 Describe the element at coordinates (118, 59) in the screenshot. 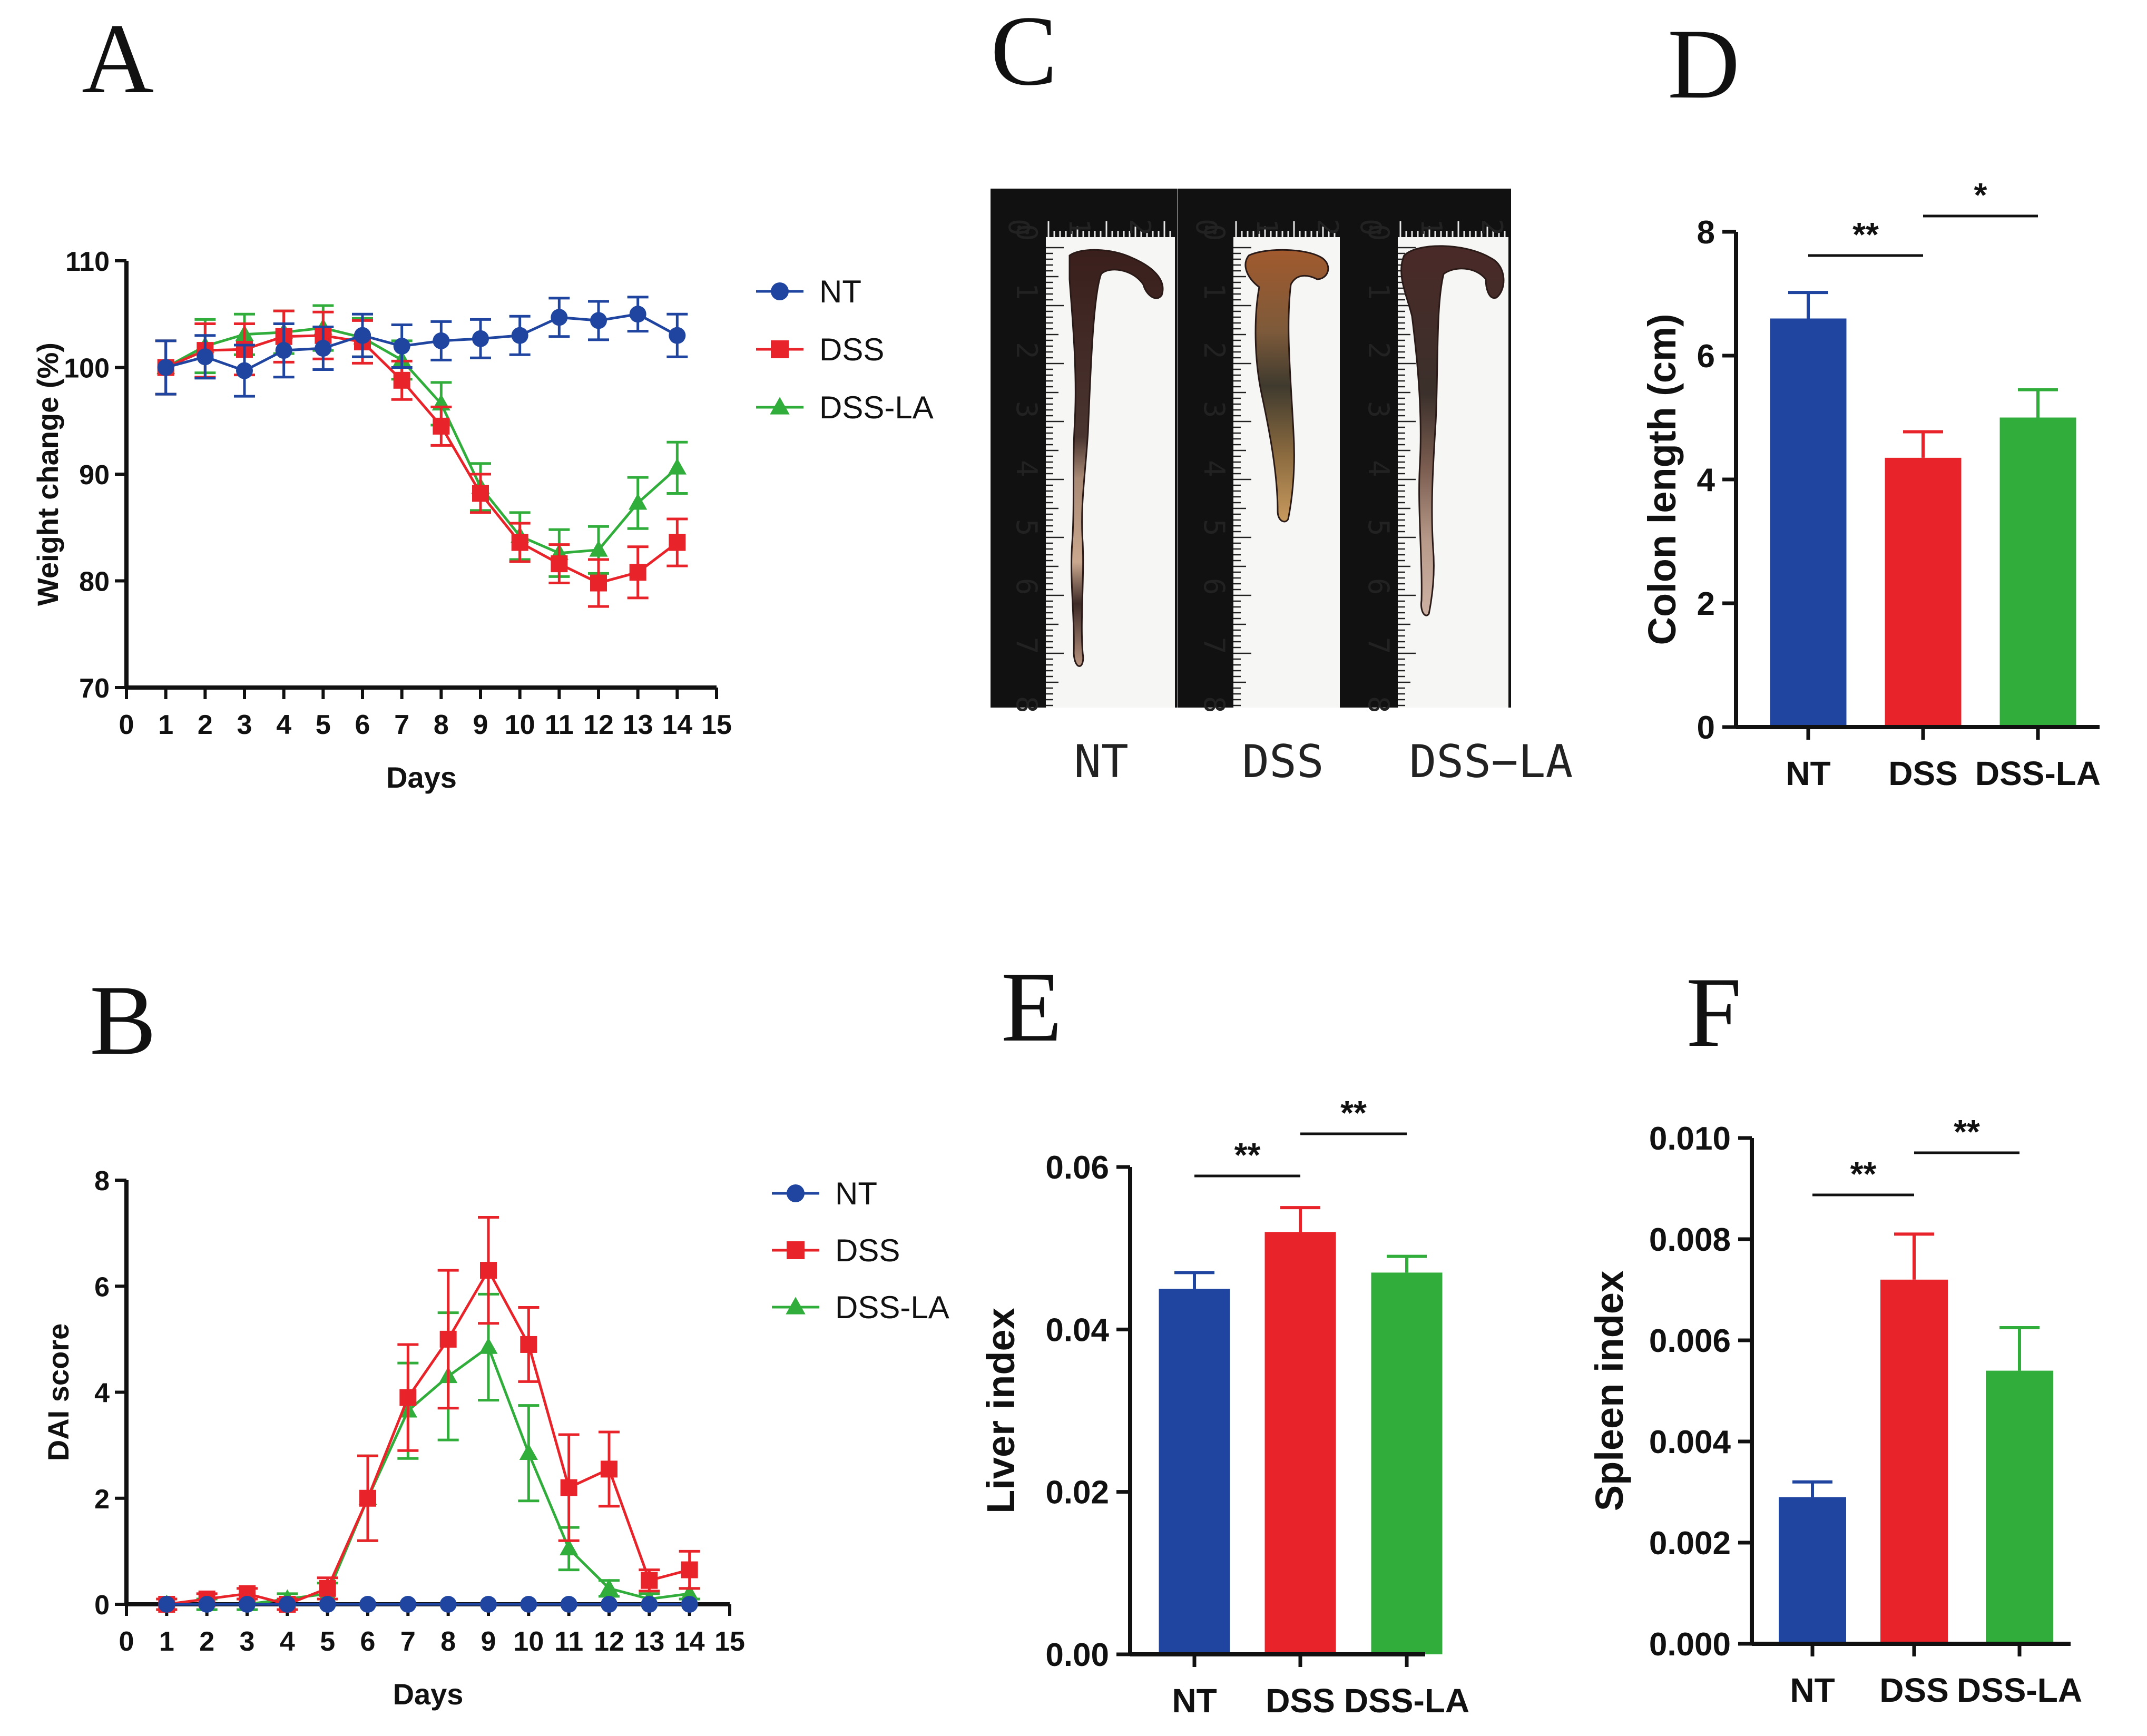

I see `panel-letter-a: A` at that location.